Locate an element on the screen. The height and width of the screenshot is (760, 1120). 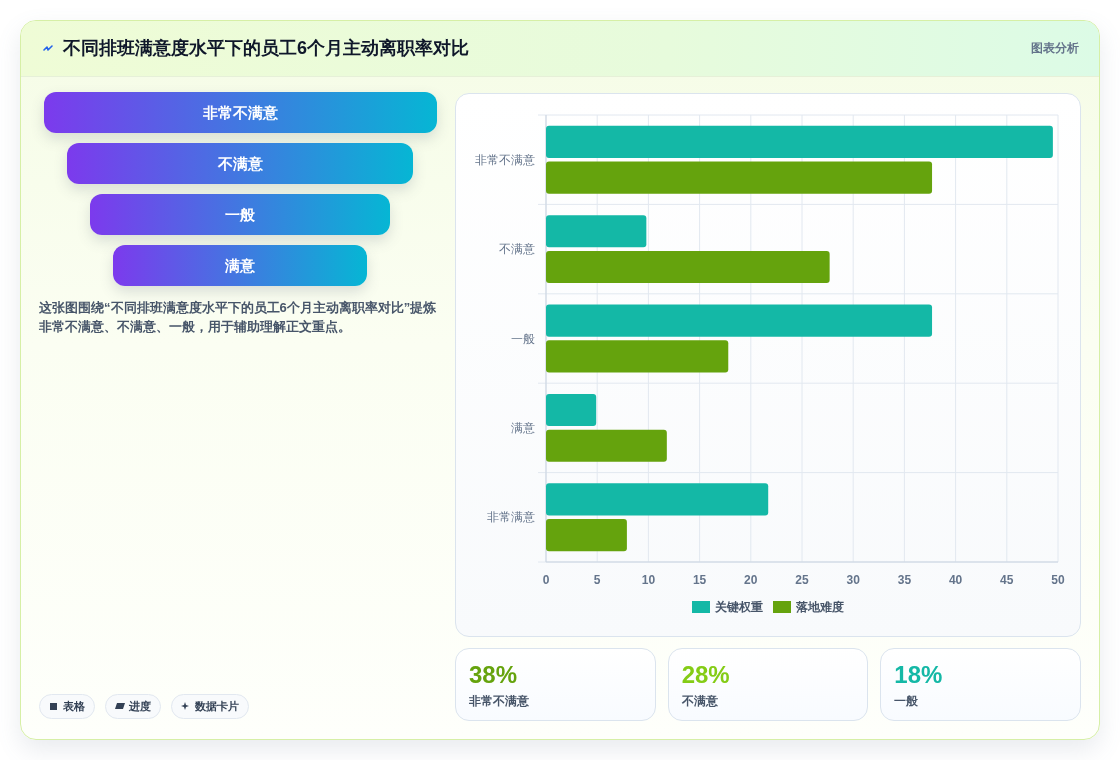
text: 进度 is located at coordinates (140, 706).